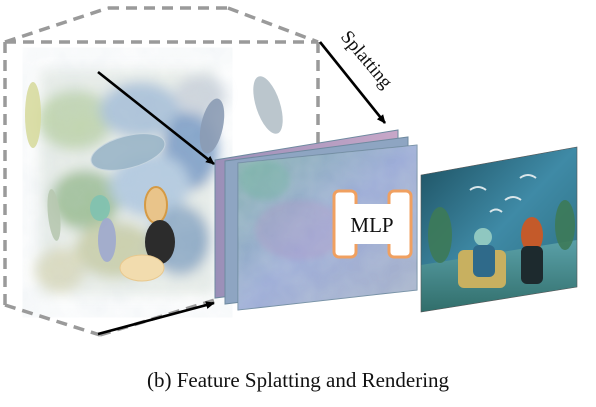 The width and height of the screenshot is (596, 407). Describe the element at coordinates (160, 242) in the screenshot. I see `ellipsoid-dark` at that location.